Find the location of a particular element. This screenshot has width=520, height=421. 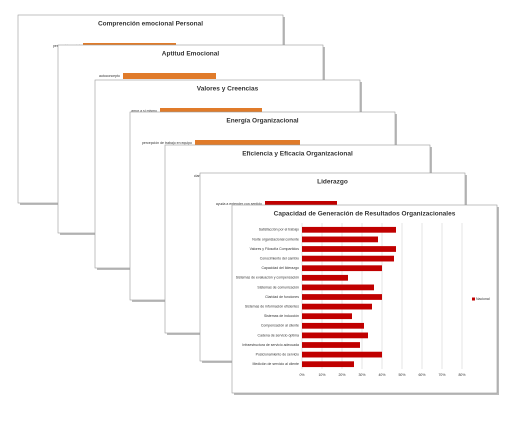

y-tick-label: Compensación al cliente is located at coordinates (280, 326).